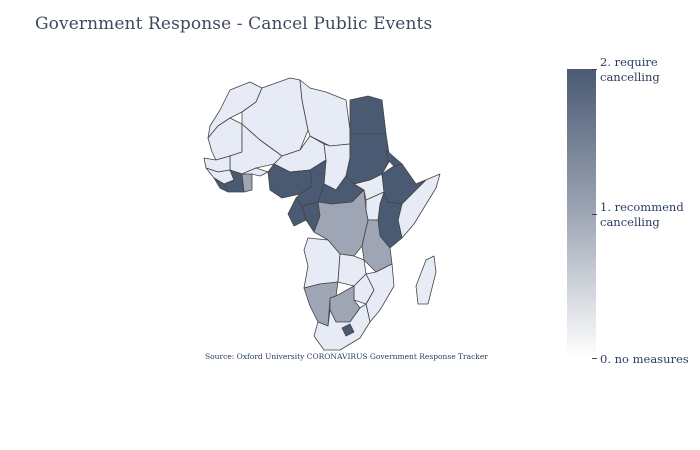 The image size is (700, 450). What do you see at coordinates (630, 222) in the screenshot?
I see `colorbar-label-1-line2: cancelling` at bounding box center [630, 222].